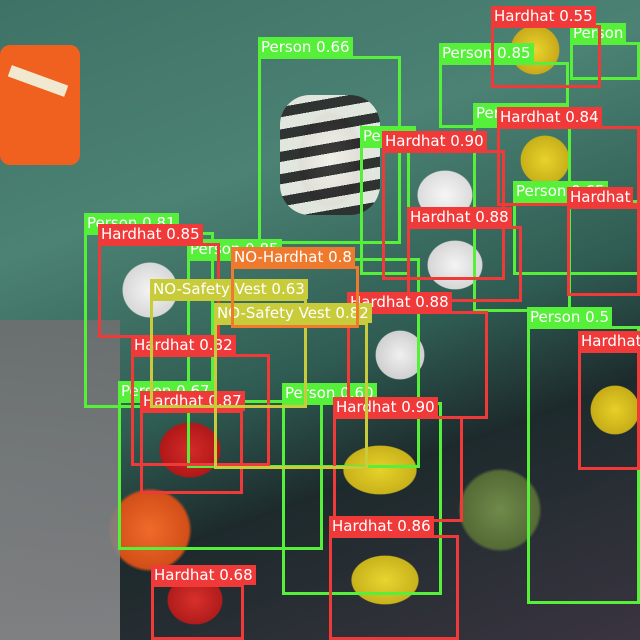 The height and width of the screenshot is (640, 640). I want to click on bbox-no-safety-vest: NO-Safety Vest 0.63, so click(229, 343).